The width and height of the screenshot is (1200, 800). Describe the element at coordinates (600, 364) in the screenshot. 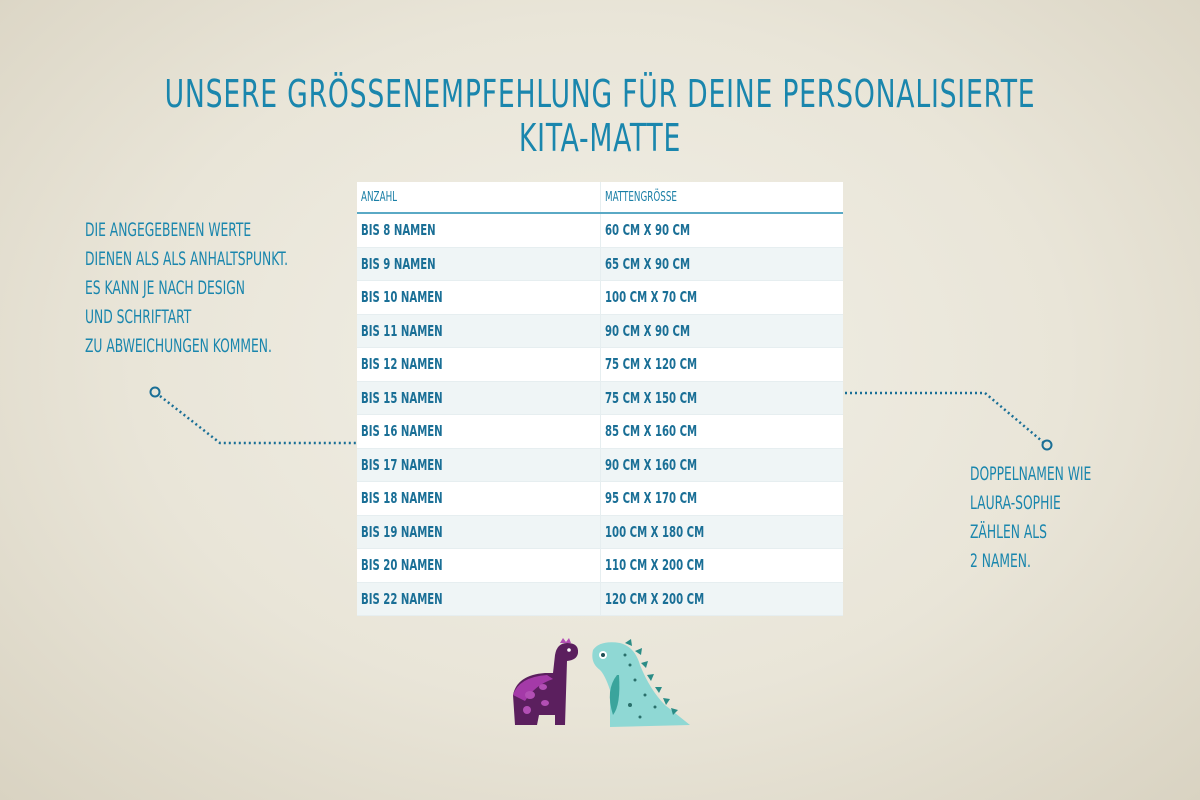

I see `table-row: bis 12 Namen 75 cm x 120 cm` at that location.